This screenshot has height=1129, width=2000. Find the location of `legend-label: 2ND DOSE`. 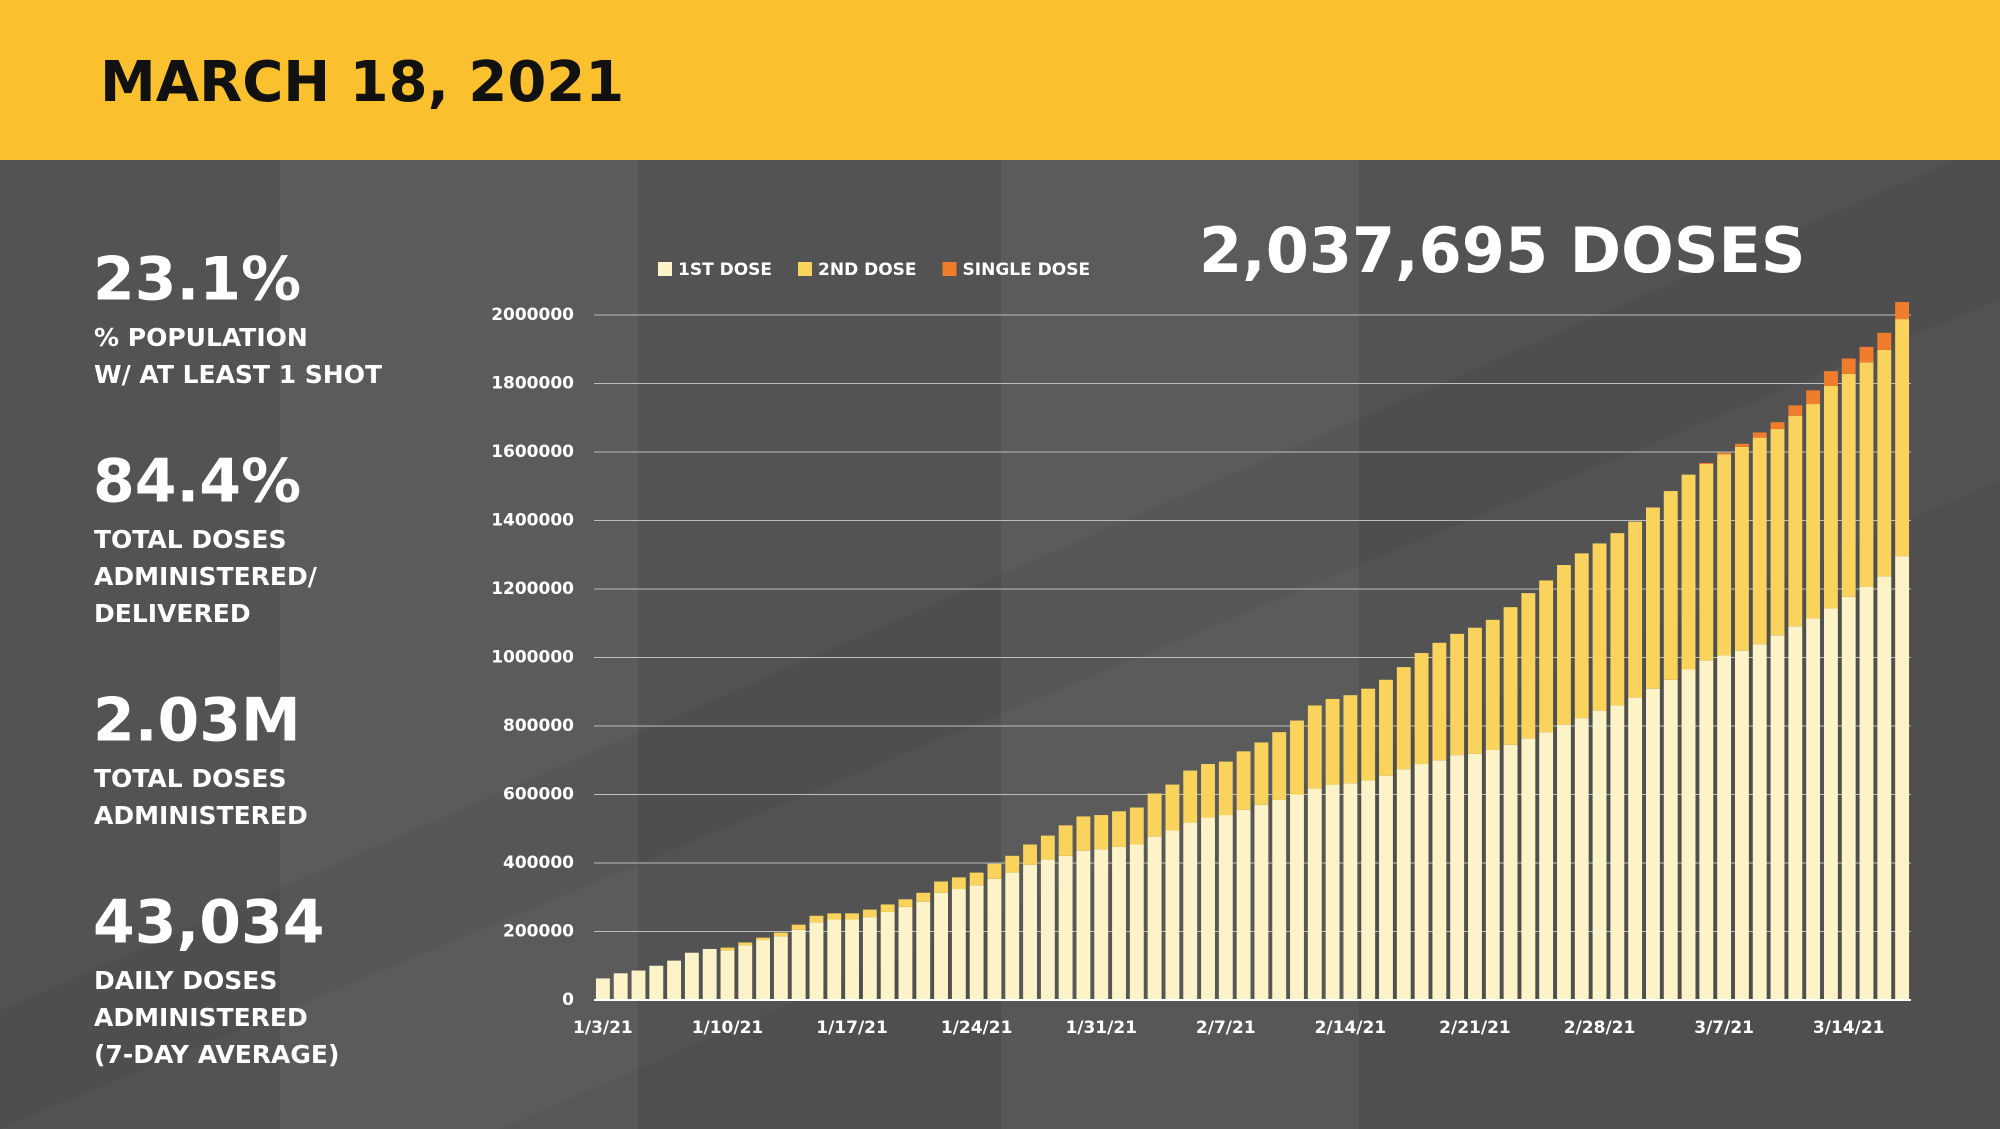

legend-label: 2ND DOSE is located at coordinates (867, 270).